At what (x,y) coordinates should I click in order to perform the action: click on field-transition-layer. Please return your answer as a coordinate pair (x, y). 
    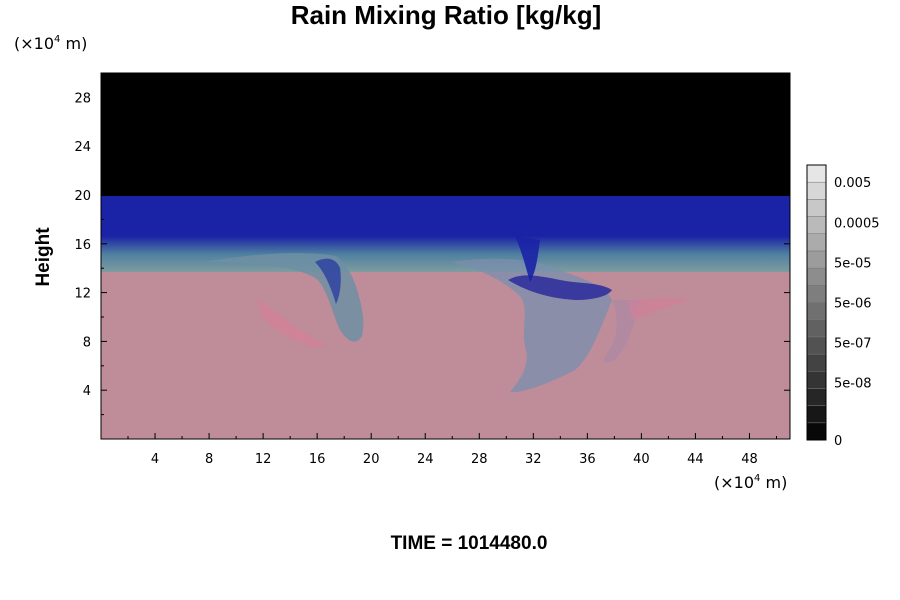
    Looking at the image, I should click on (445, 256).